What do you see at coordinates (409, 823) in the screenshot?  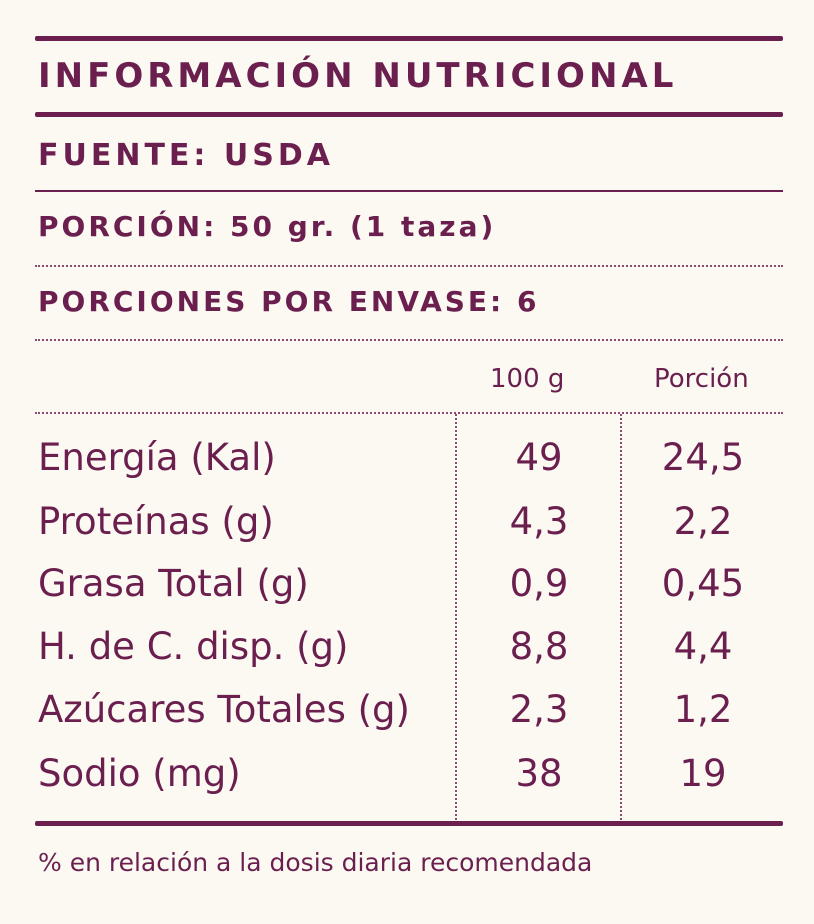 I see `bottom-rule` at bounding box center [409, 823].